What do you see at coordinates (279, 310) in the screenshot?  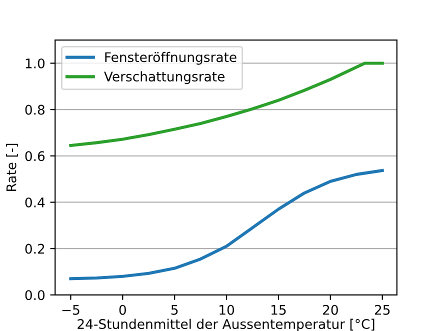 I see `x-tick-label: 15` at bounding box center [279, 310].